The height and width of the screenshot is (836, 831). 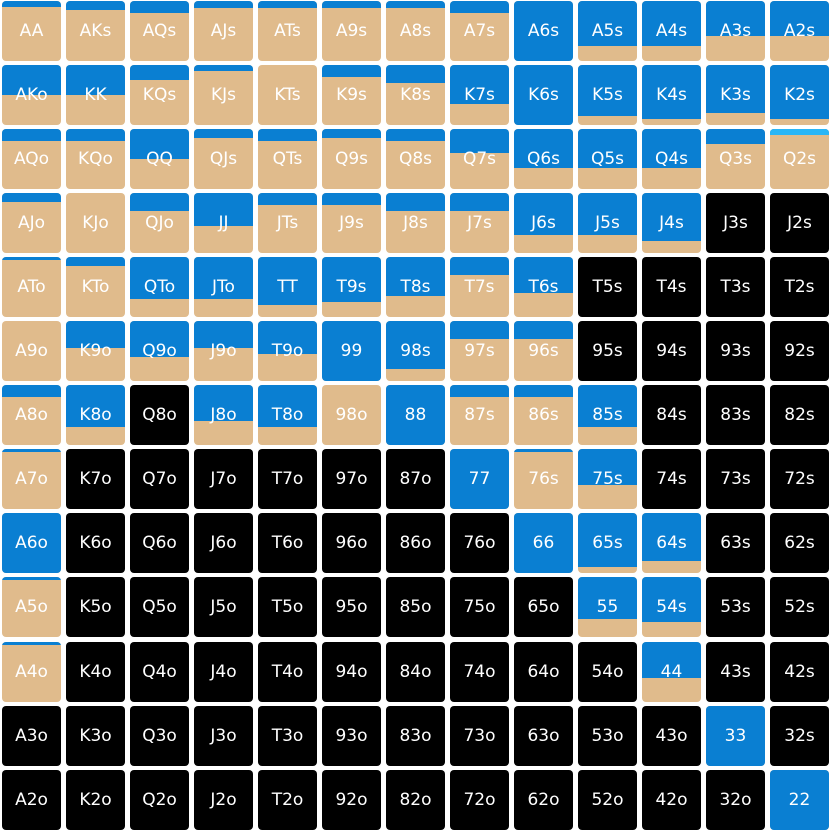 I want to click on hand-cell-53o: 53o, so click(x=607, y=736).